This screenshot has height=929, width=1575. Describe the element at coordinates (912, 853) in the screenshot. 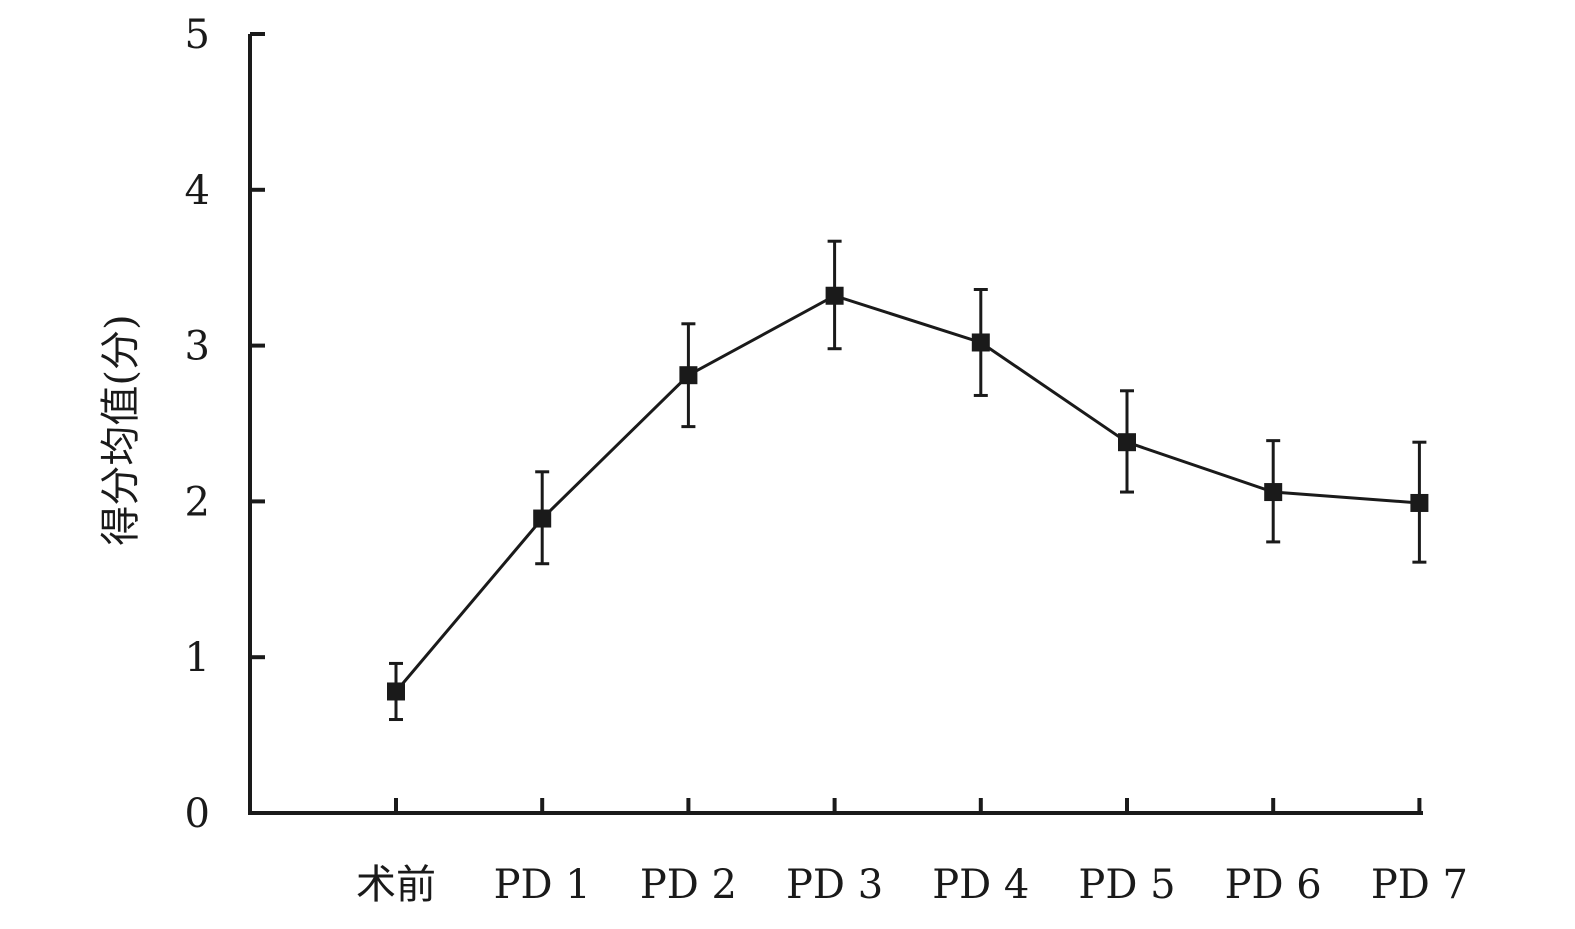

I see `x-ticks: 术前 PD 1 PD 2 PD 3 PD 4 PD 5 PD 6 PD 7` at that location.